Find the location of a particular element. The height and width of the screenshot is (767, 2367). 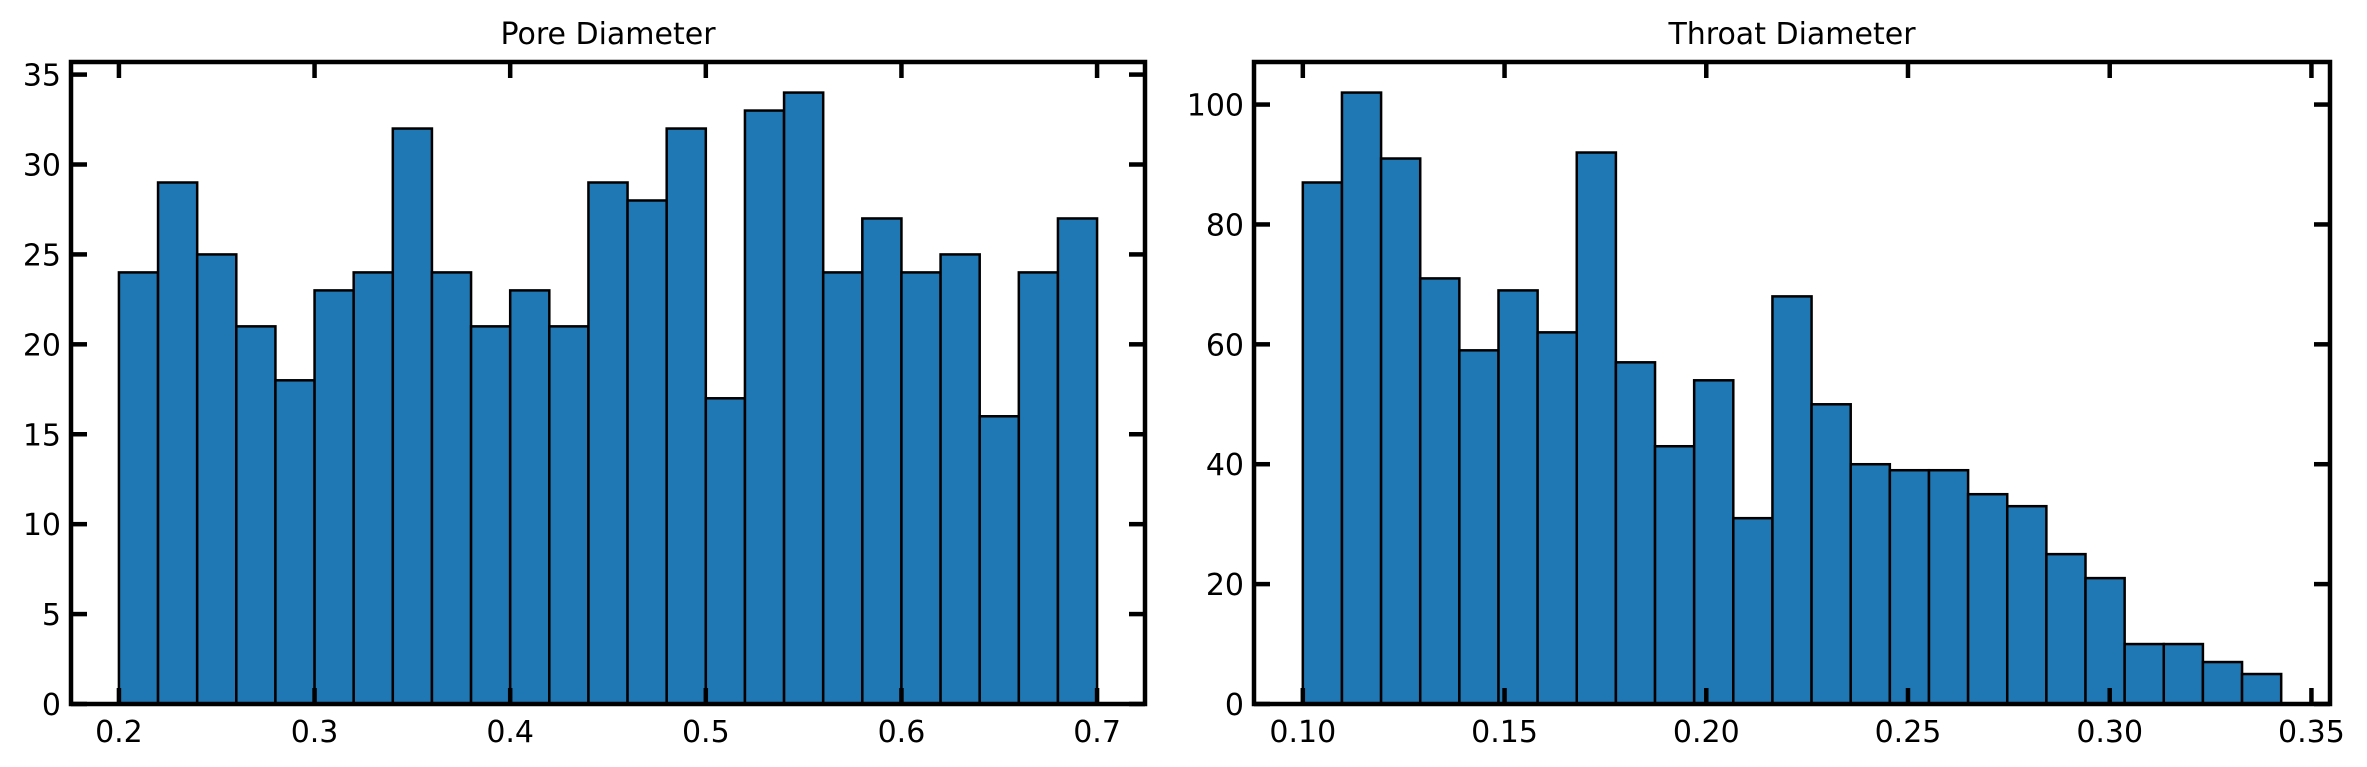

x-tick-label: 0.10 is located at coordinates (1302, 732).